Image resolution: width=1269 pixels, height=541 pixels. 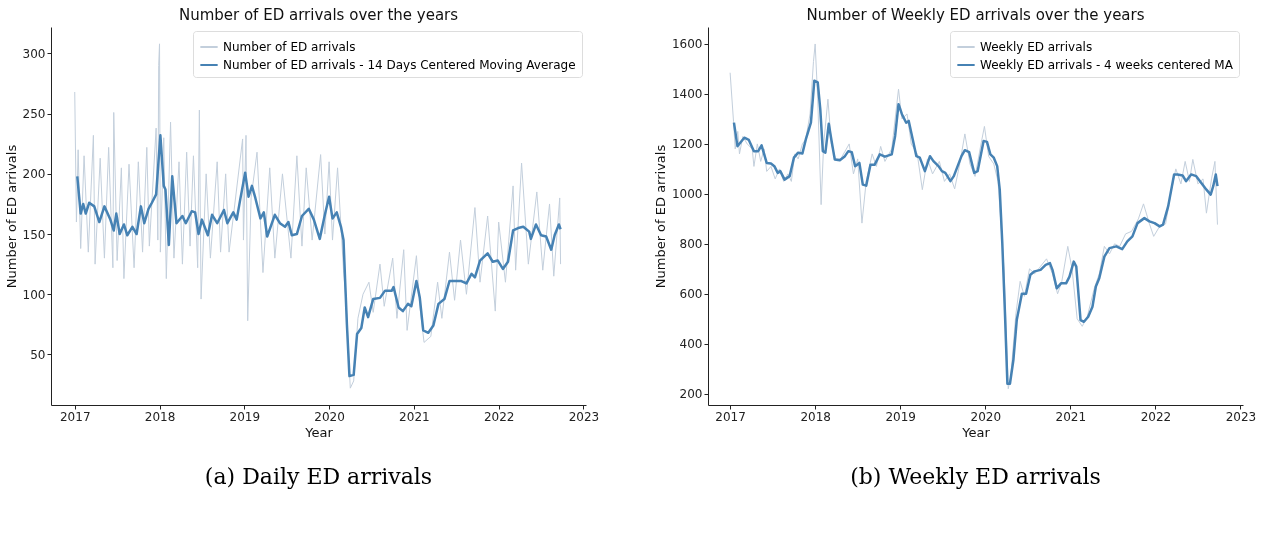 I want to click on y-tick-label: 300, so click(x=34, y=53).